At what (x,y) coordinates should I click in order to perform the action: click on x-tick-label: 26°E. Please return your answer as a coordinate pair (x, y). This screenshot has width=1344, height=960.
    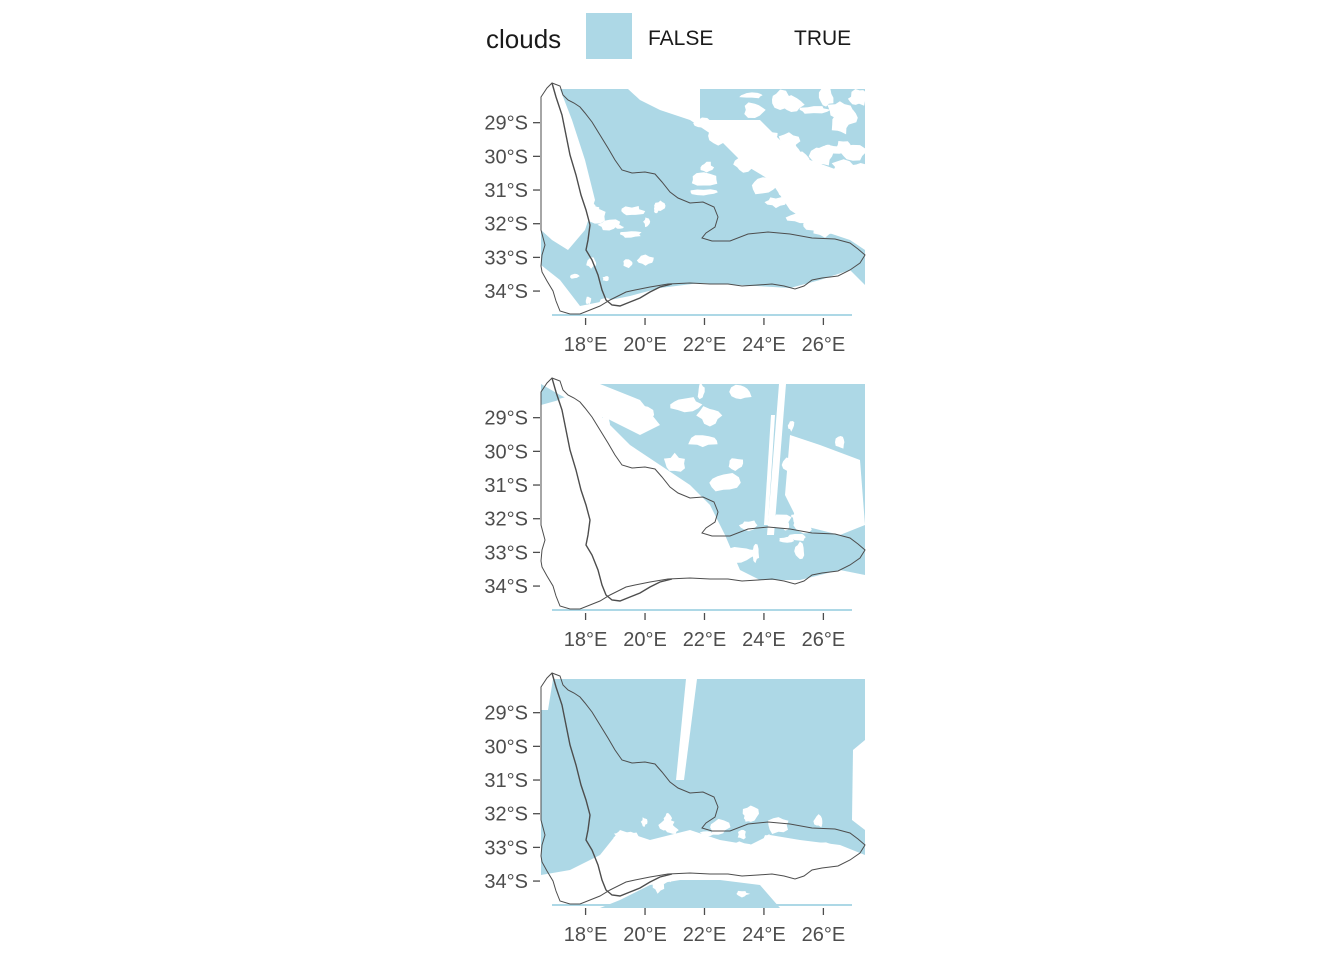
    Looking at the image, I should click on (824, 345).